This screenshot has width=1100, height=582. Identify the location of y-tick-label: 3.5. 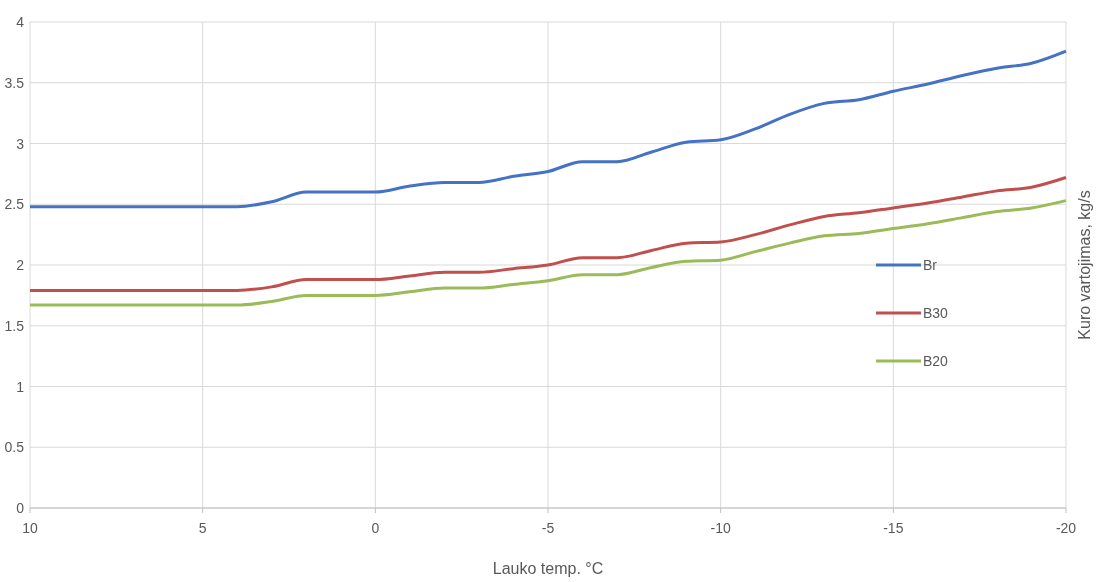
(14, 82).